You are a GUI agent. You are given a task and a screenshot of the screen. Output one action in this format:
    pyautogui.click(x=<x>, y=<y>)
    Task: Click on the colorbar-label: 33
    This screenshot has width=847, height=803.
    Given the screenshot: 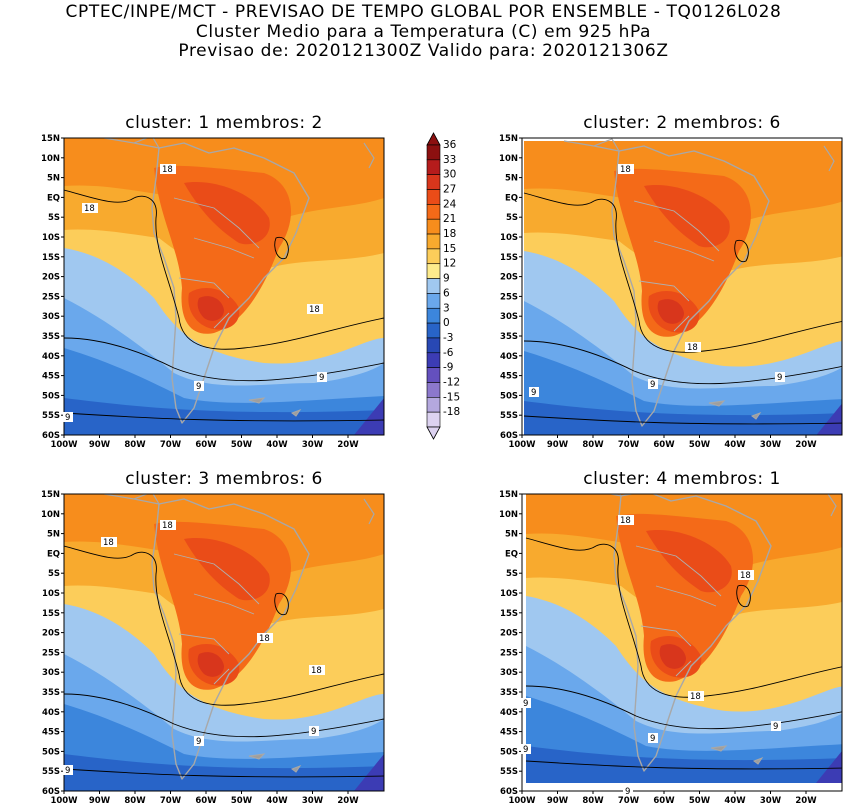 What is the action you would take?
    pyautogui.click(x=449, y=160)
    